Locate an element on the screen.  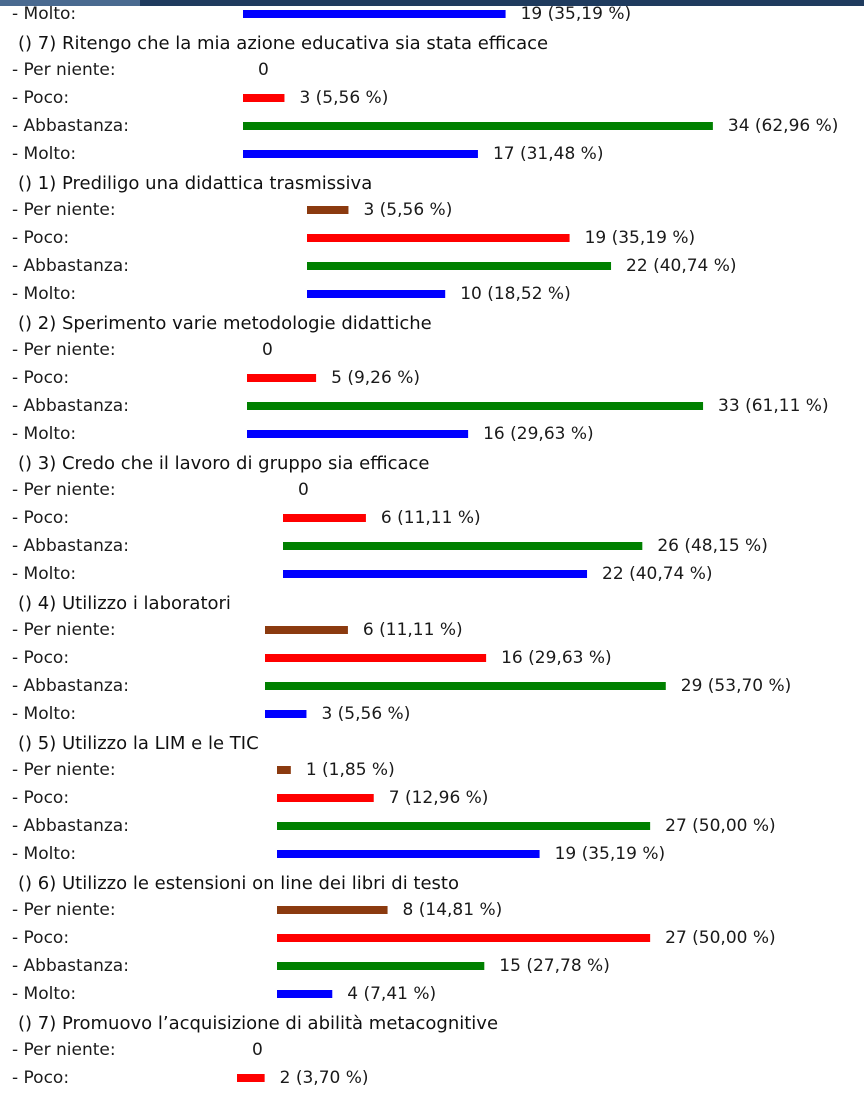
value-label: 26 (48,15 %) is located at coordinates (712, 546).